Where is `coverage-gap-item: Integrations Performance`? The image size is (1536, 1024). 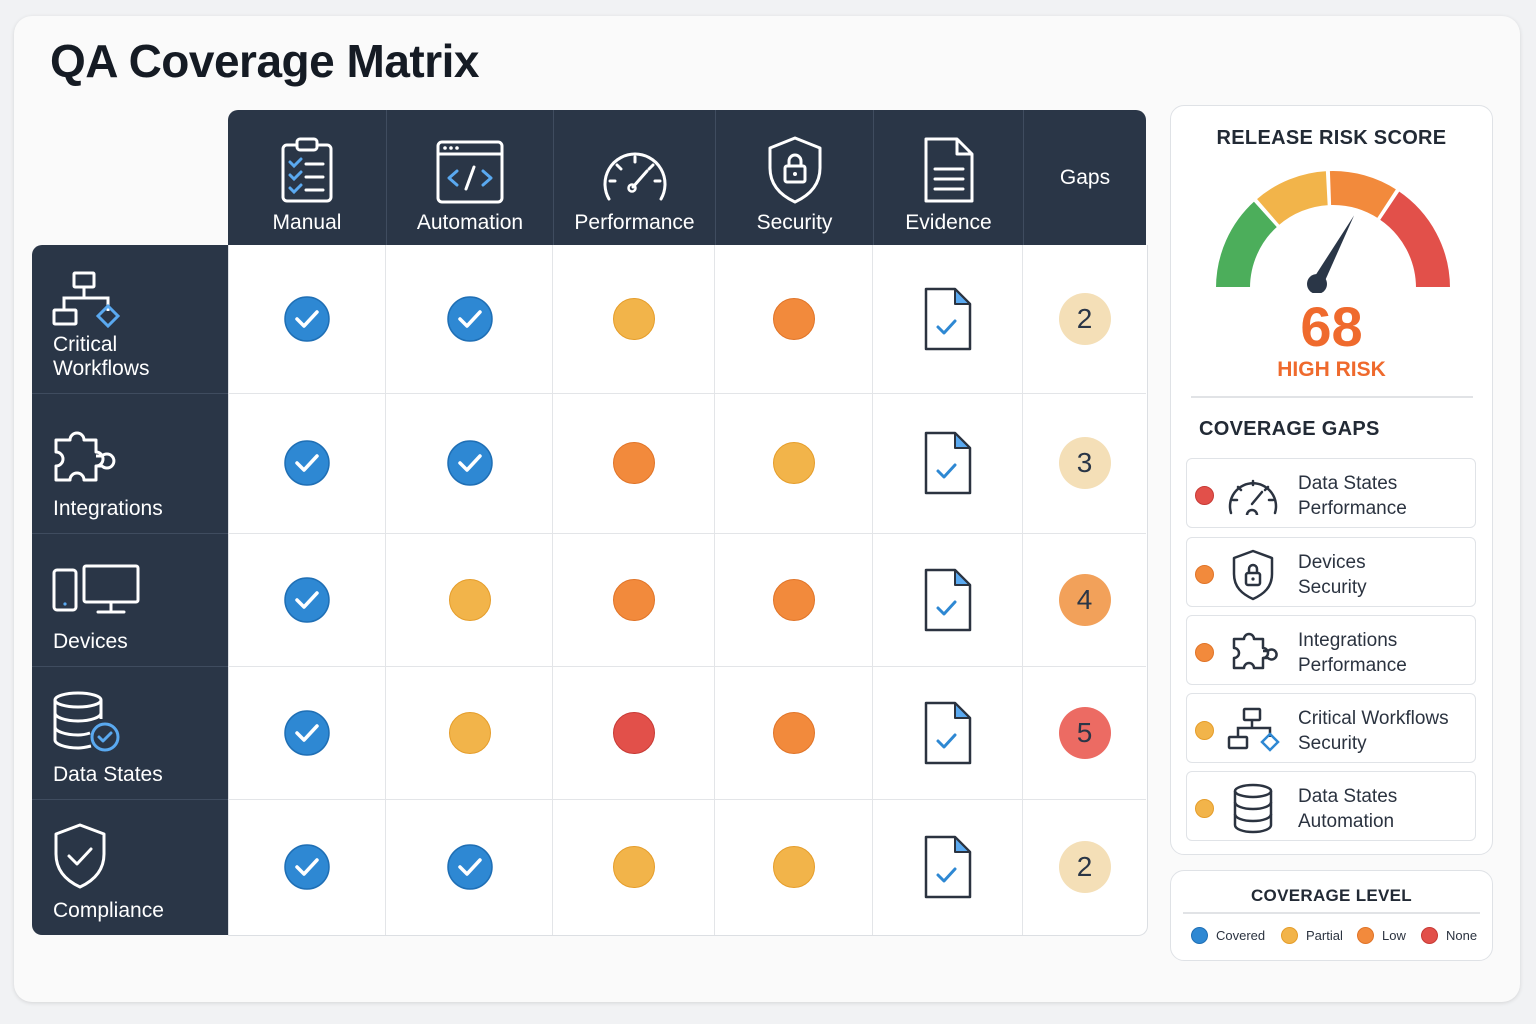
coverage-gap-item: Integrations Performance is located at coordinates (1331, 650).